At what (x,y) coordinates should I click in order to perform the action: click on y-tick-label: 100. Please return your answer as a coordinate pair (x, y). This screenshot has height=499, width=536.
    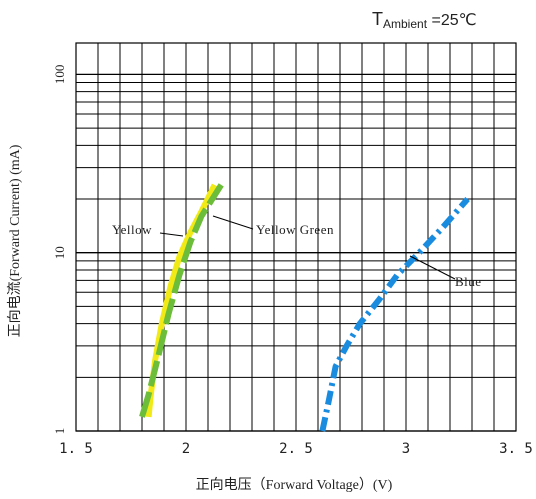
    Looking at the image, I should click on (59, 75).